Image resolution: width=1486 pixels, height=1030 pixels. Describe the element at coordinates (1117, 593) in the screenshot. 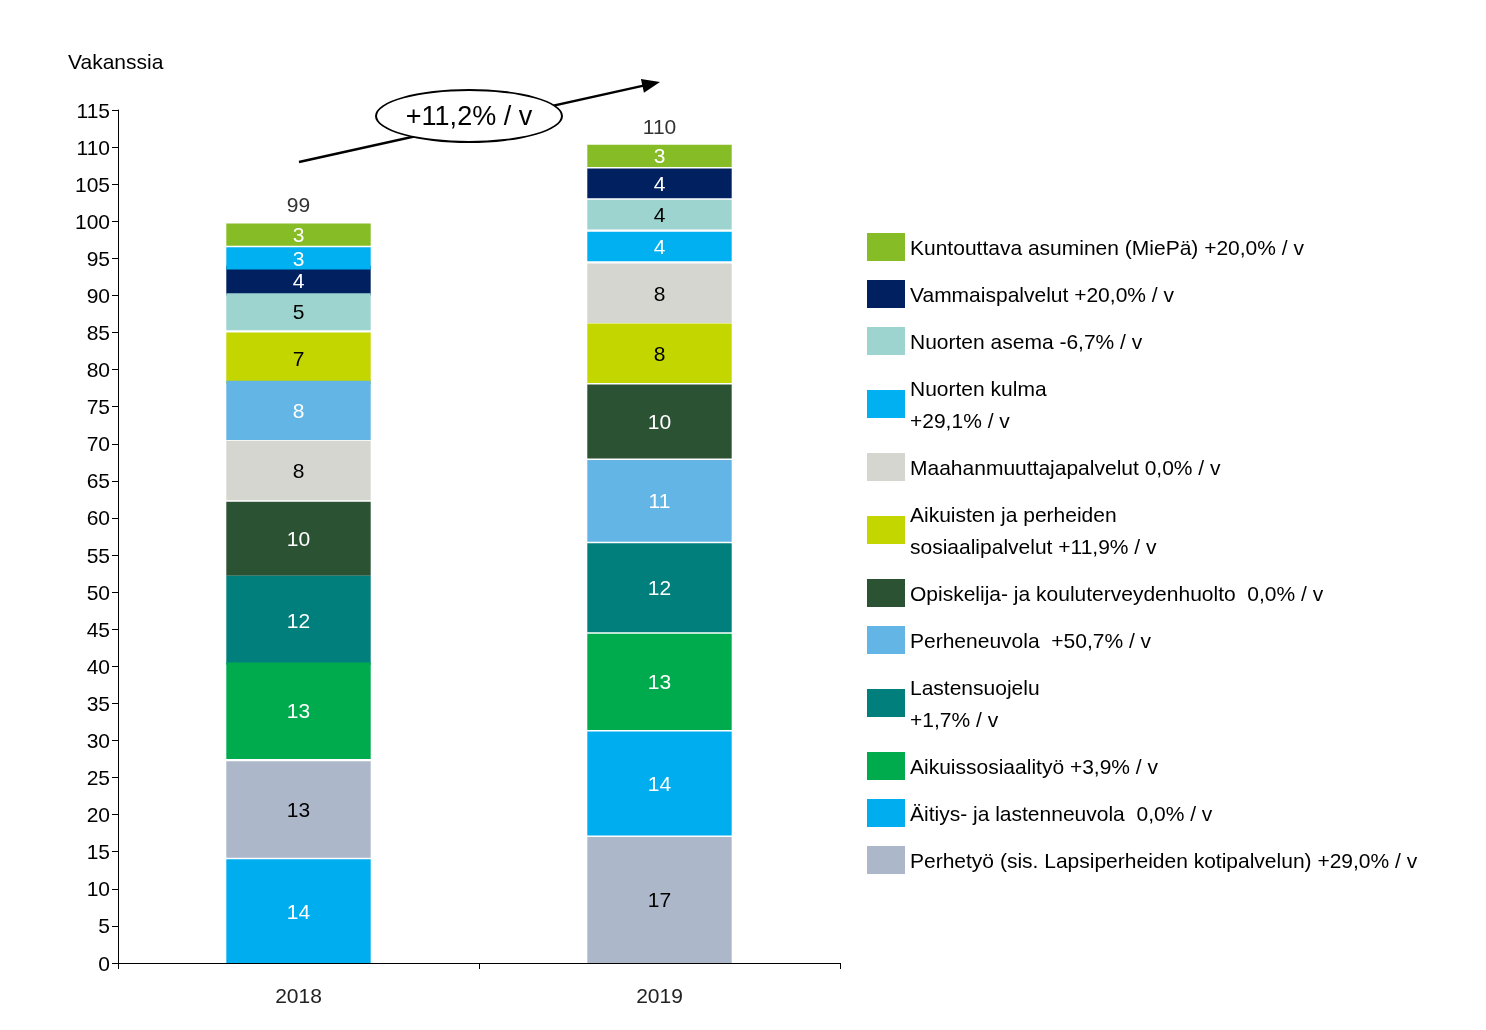

I see `legend-label: Opiskelija- ja kouluterveydenhuolto 0,0% / v` at that location.